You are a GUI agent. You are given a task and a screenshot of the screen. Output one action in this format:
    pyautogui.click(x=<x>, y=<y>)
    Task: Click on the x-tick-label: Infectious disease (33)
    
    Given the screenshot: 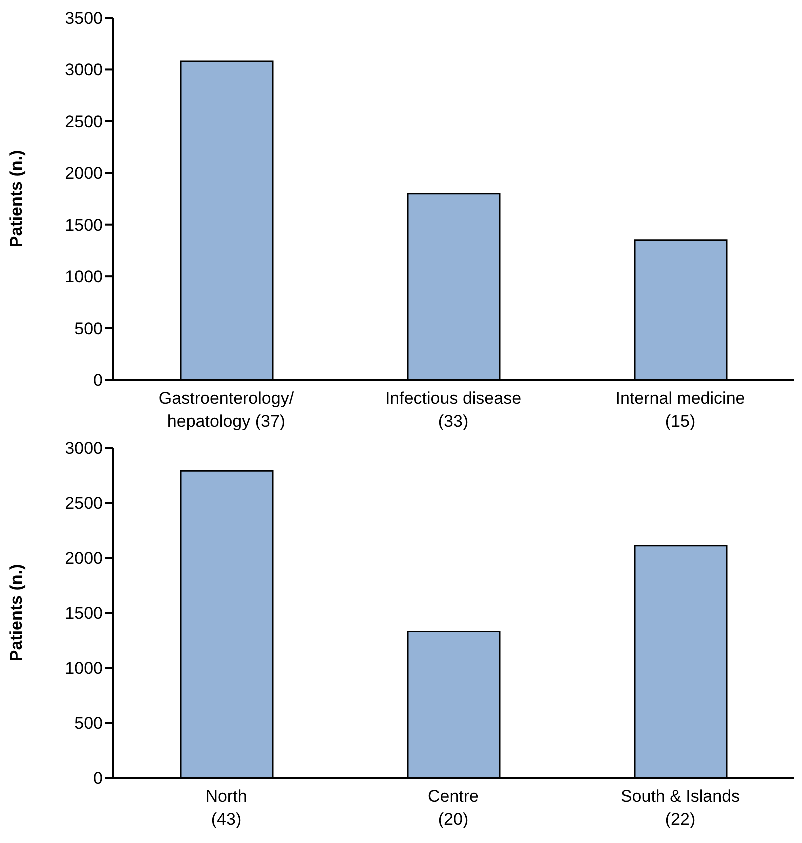 What is the action you would take?
    pyautogui.click(x=453, y=410)
    